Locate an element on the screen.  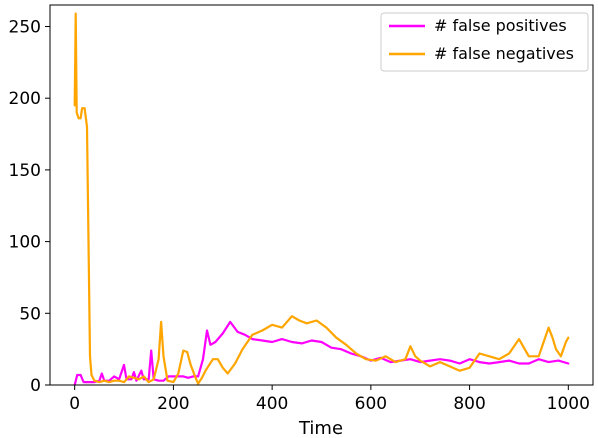
x-tick-label: 400 is located at coordinates (272, 404).